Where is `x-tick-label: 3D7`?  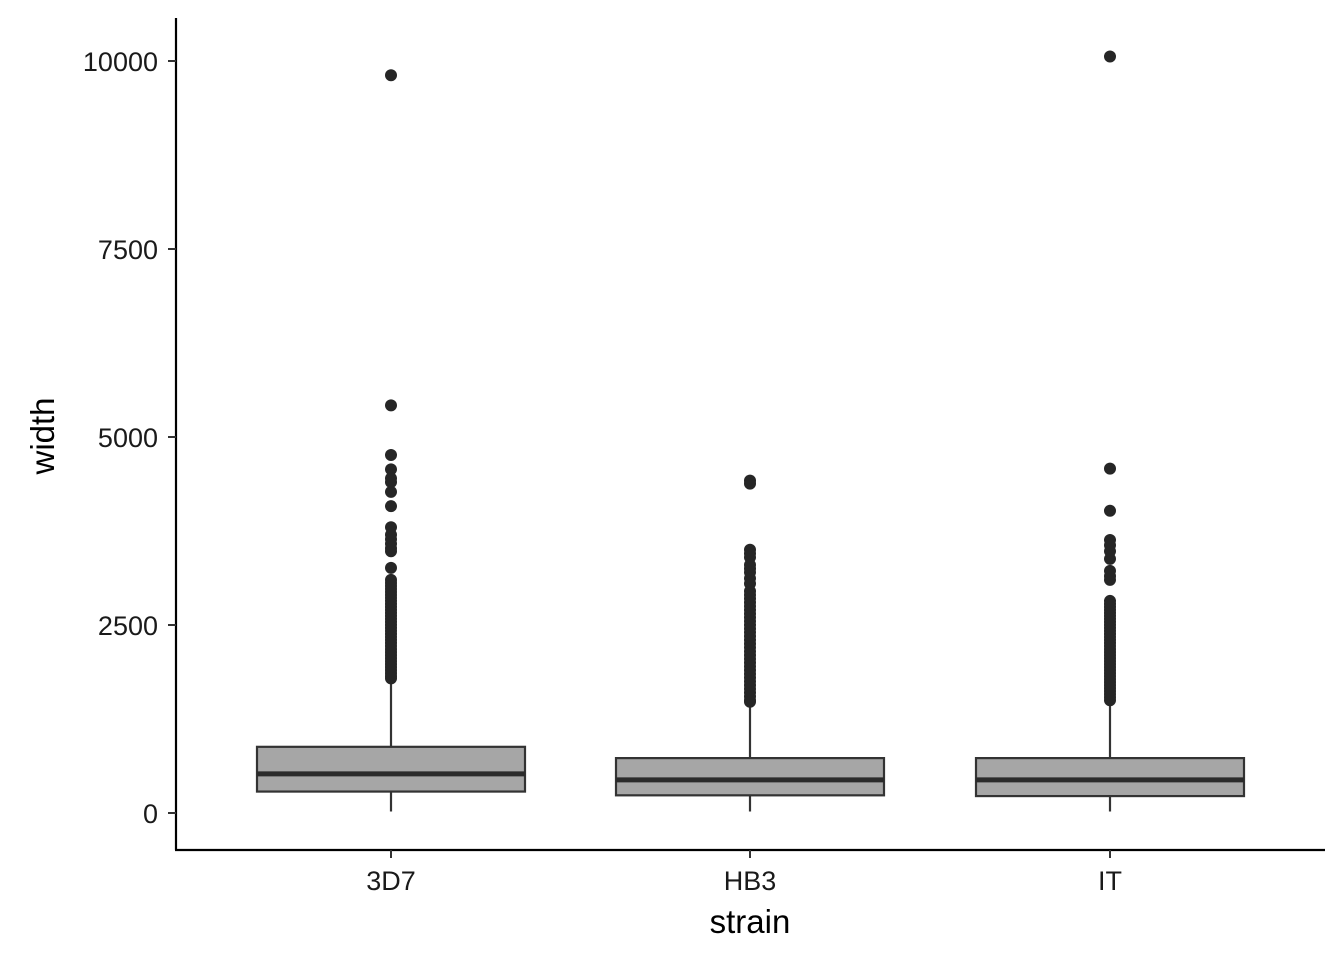 x-tick-label: 3D7 is located at coordinates (391, 881).